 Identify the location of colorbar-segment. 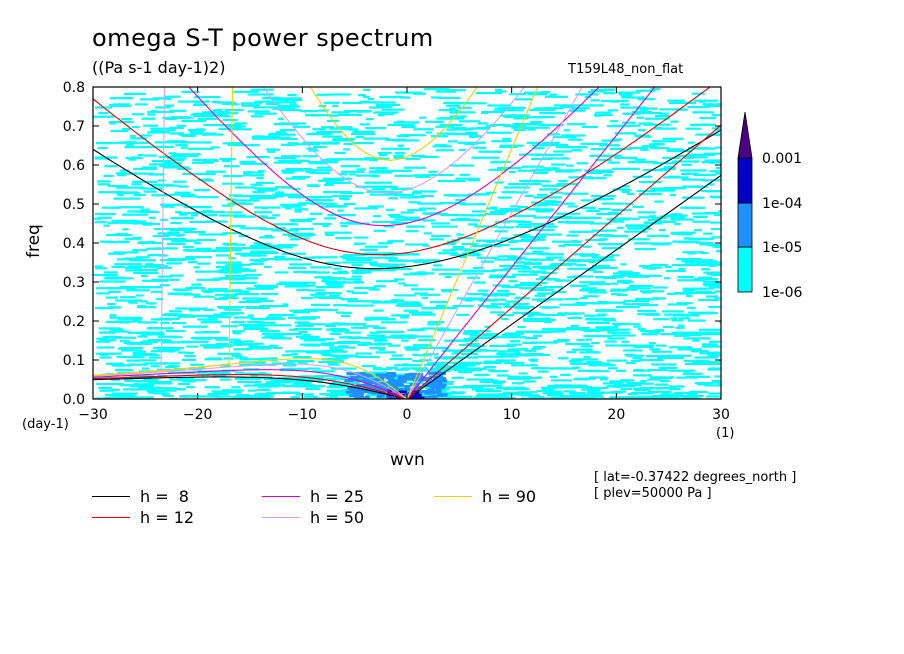
(745, 180).